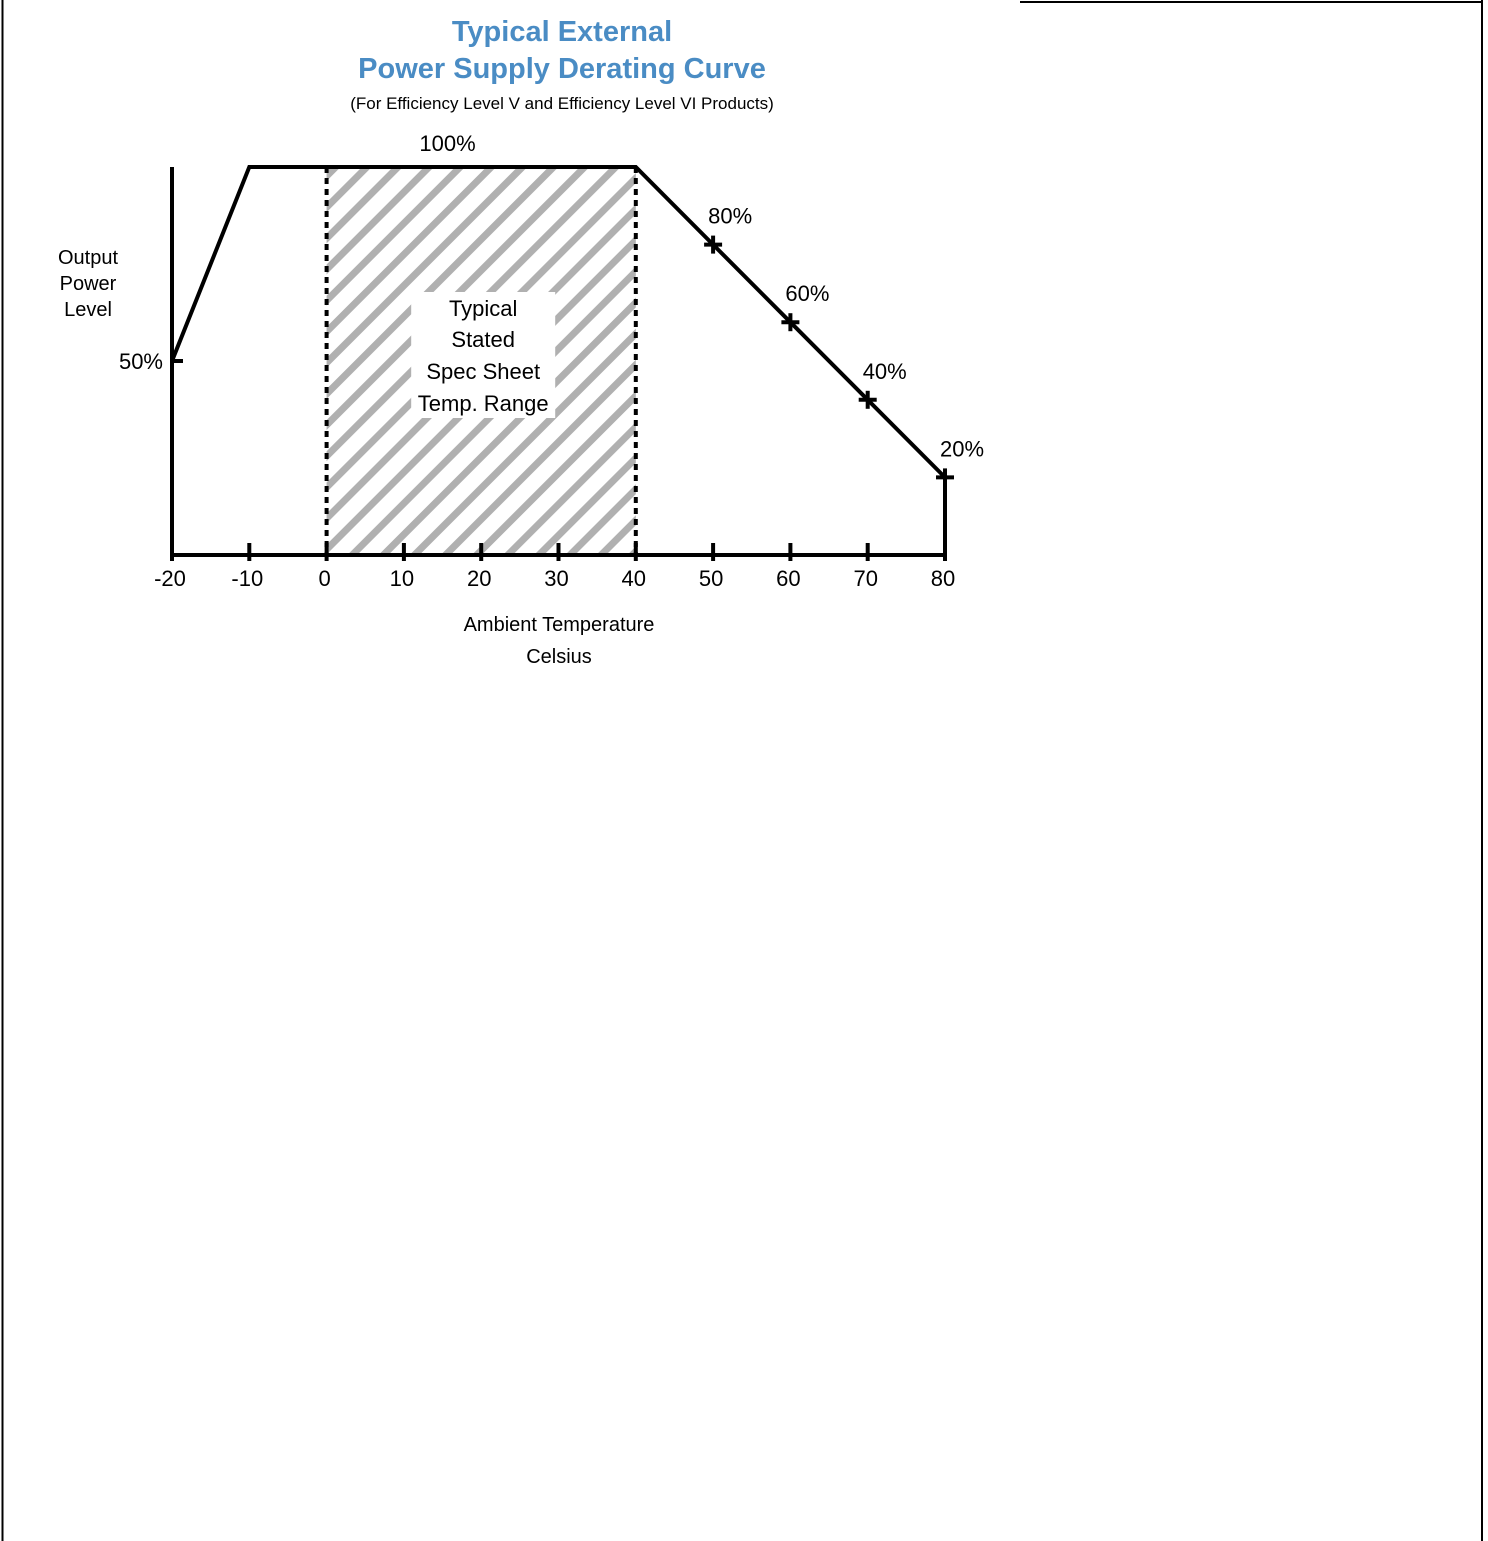 The height and width of the screenshot is (1541, 1488). What do you see at coordinates (483, 339) in the screenshot?
I see `spec-range-label-line-2: Stated` at bounding box center [483, 339].